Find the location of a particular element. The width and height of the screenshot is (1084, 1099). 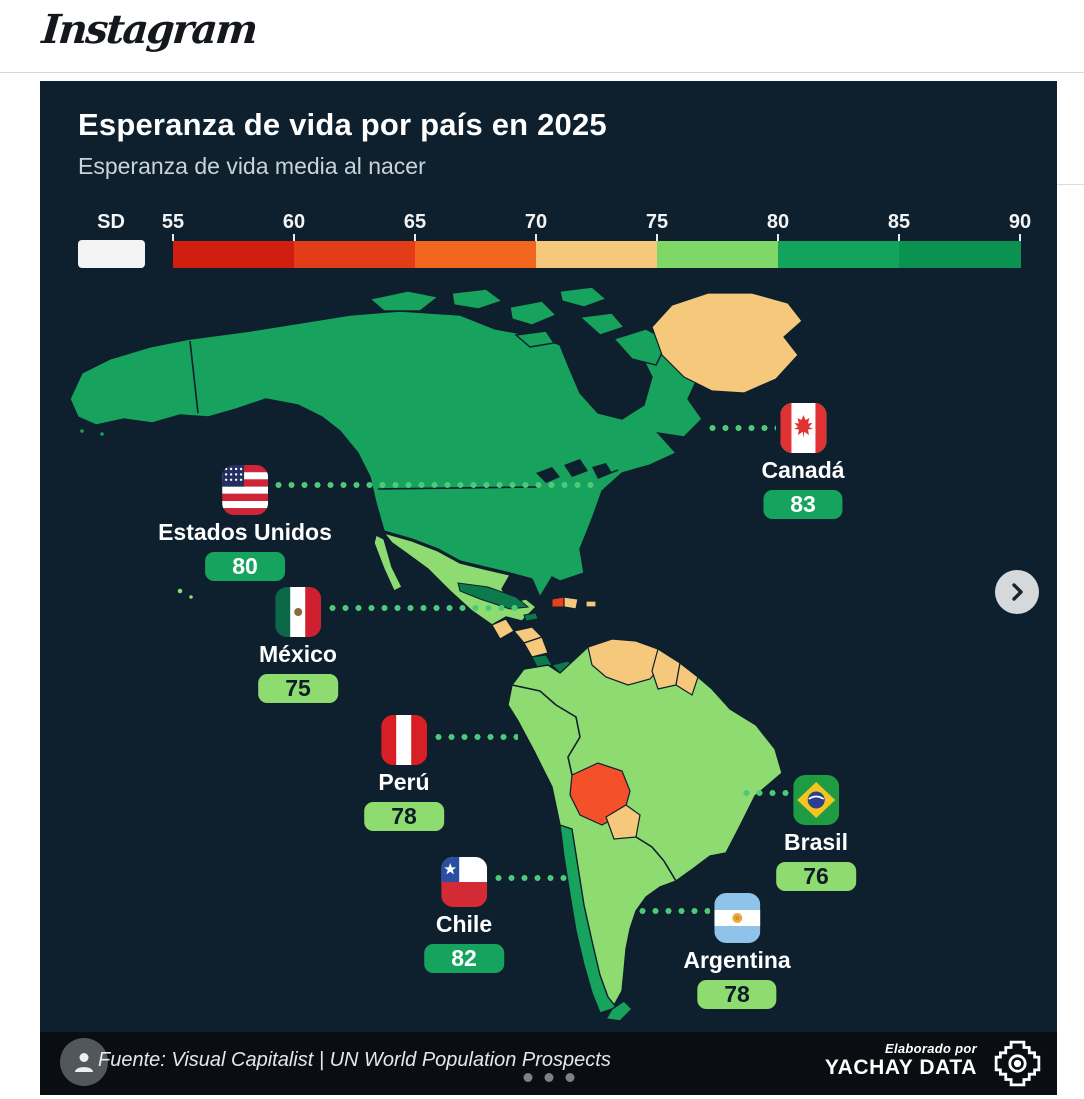

chile-flag-icon is located at coordinates (464, 882).